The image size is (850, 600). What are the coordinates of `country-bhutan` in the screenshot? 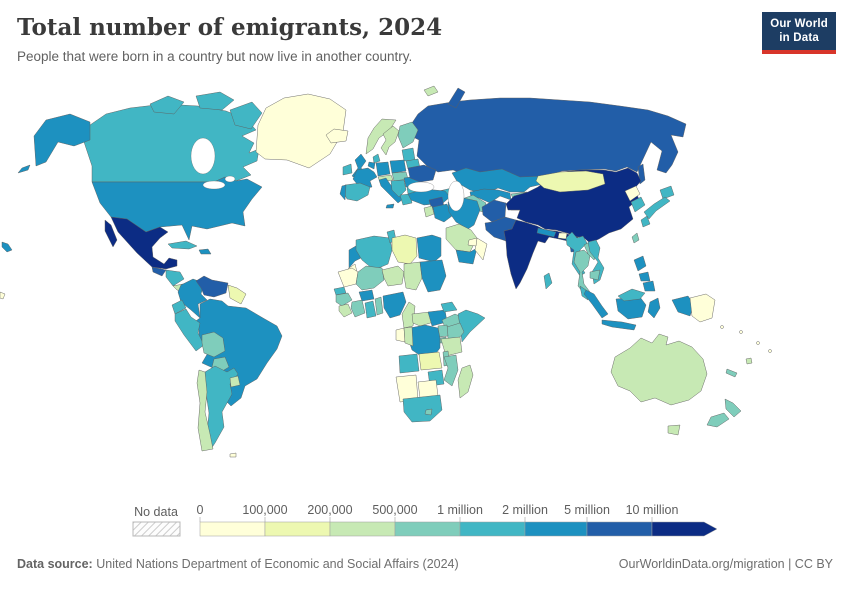 It's located at (562, 235).